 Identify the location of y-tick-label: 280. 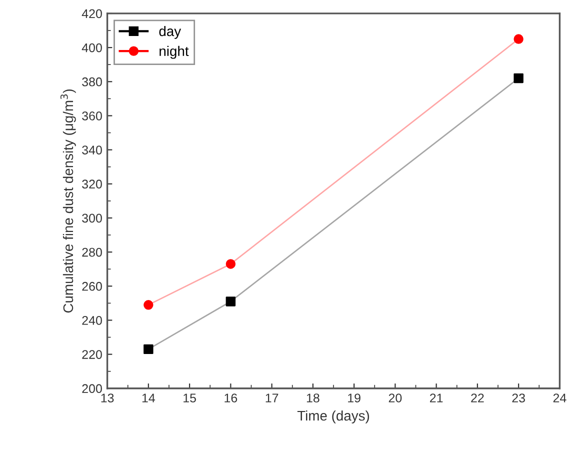
(92, 252).